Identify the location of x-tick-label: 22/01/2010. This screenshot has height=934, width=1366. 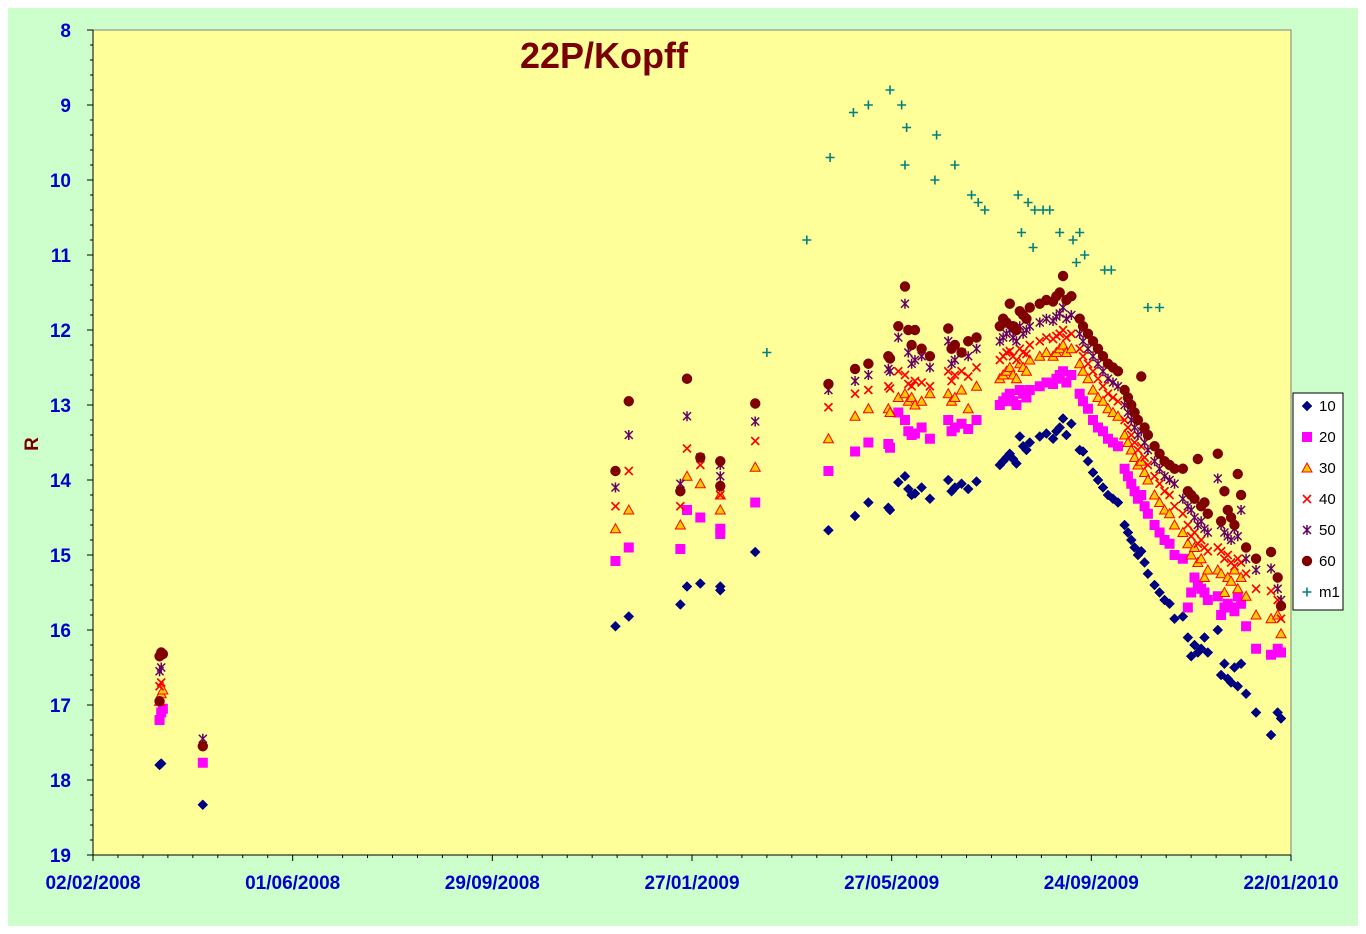
(1290, 883).